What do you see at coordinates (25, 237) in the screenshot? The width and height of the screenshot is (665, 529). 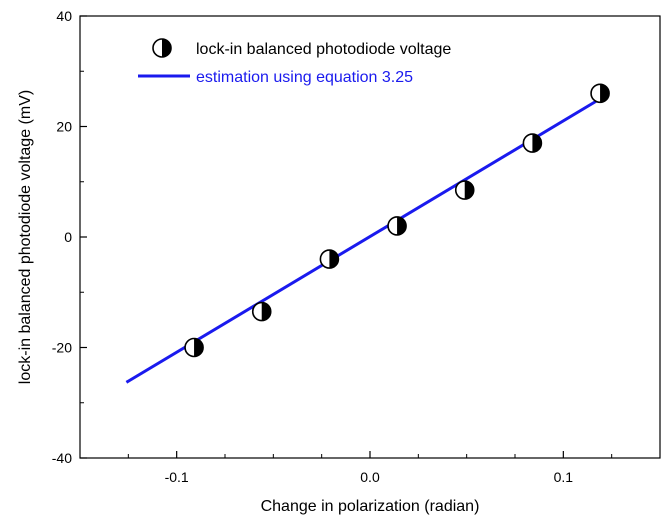 I see `y-axis-title: lock-in balanced photodiode voltage (mV)` at bounding box center [25, 237].